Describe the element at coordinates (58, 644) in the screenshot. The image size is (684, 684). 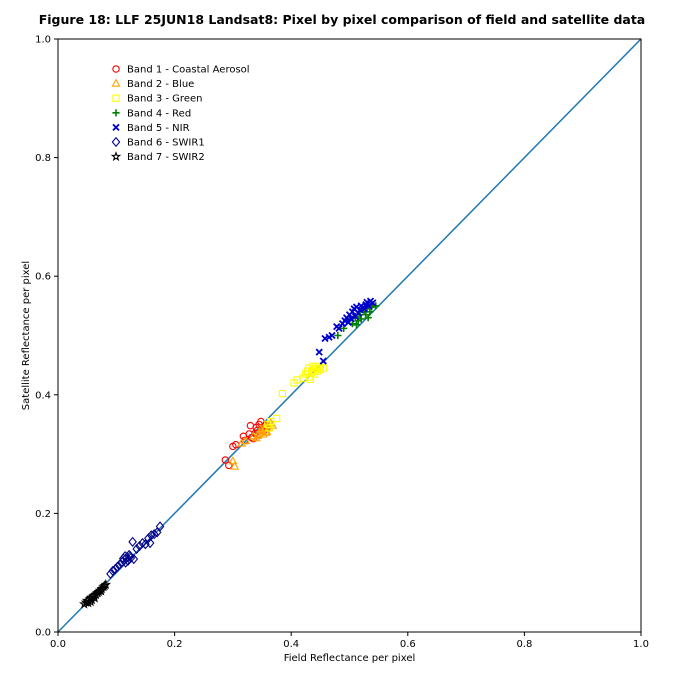
I see `x-tick-label: 0.0` at that location.